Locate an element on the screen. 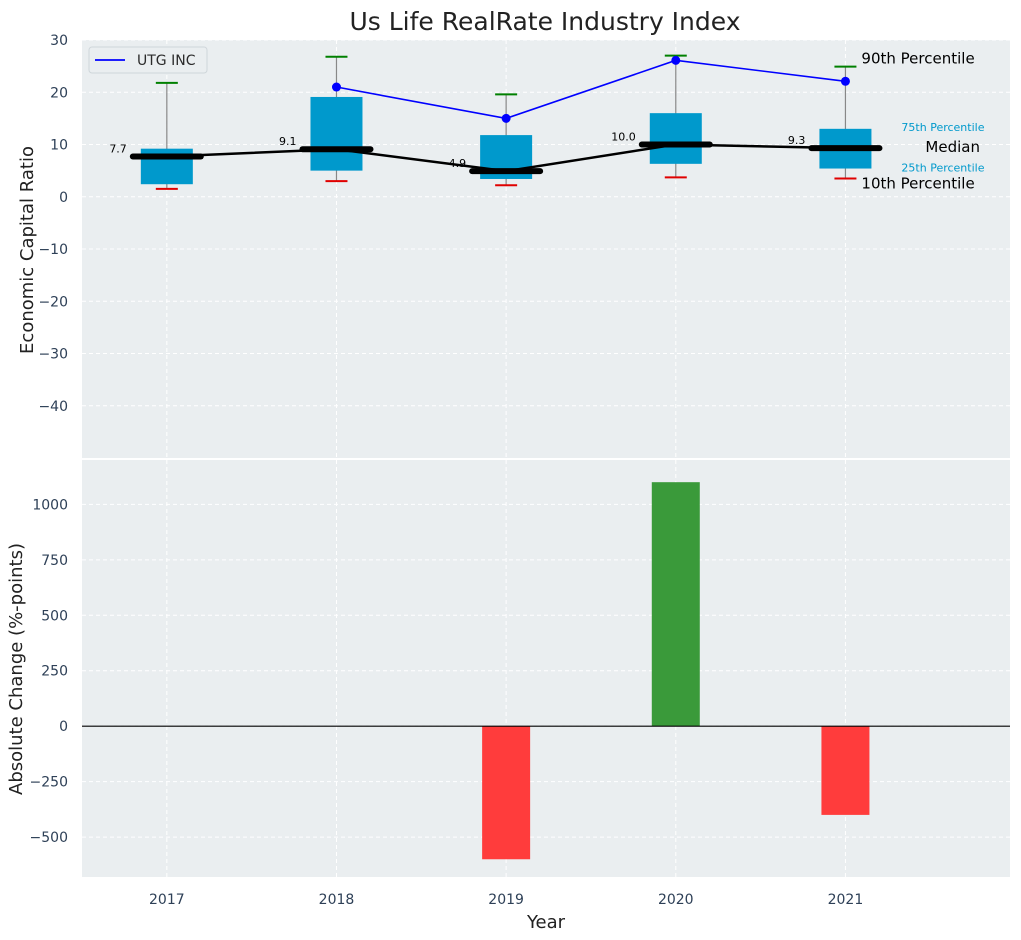  x-tick-label: 2020 is located at coordinates (676, 900).